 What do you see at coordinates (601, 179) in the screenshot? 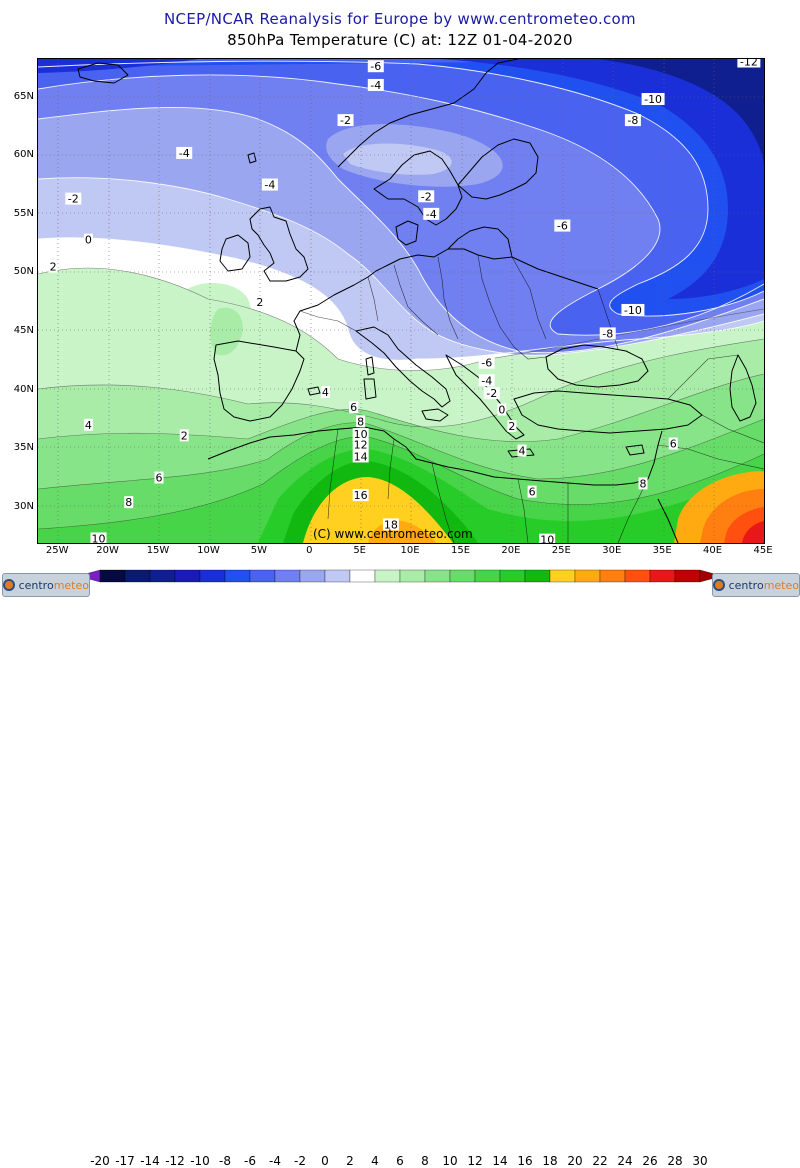
I see `band-minus12-minus10` at bounding box center [601, 179].